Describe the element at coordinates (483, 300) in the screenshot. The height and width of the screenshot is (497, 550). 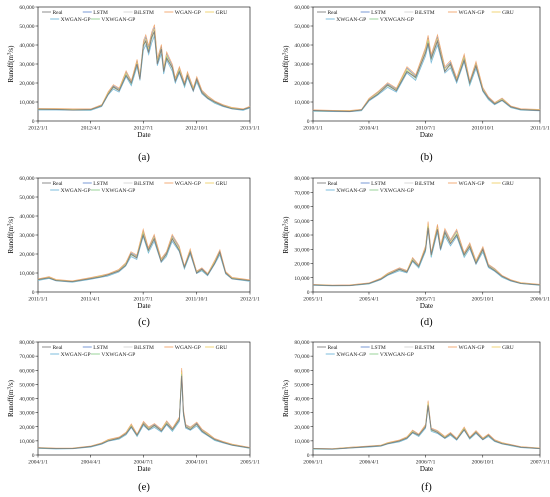
I see `x-tick-label: 2005/10/1` at that location.